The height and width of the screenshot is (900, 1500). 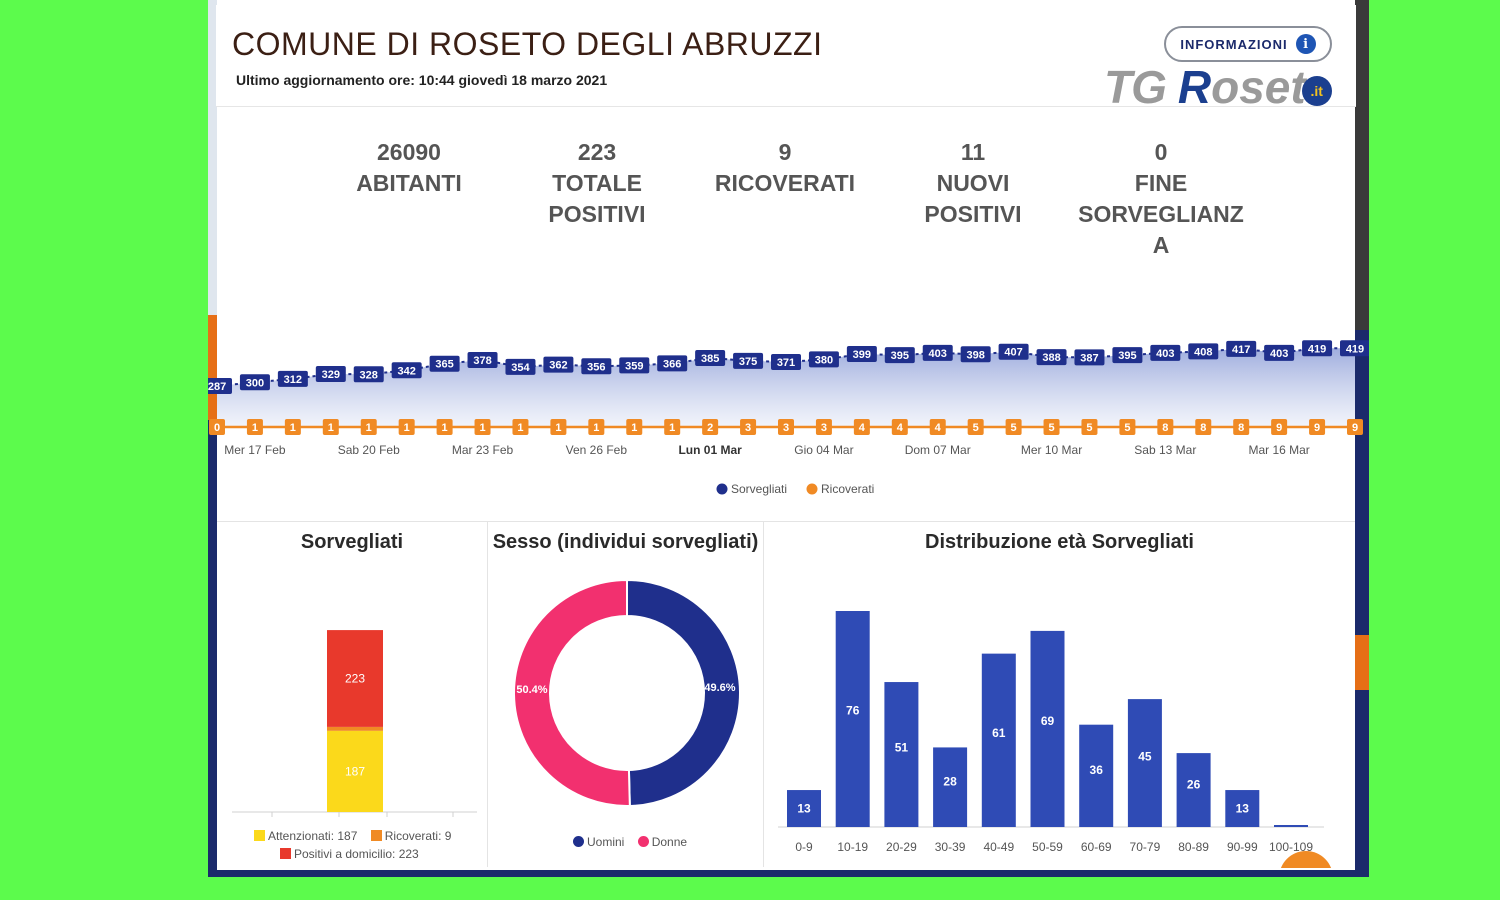 What do you see at coordinates (973, 198) in the screenshot?
I see `stat-label: NUOVI POSITIVI` at bounding box center [973, 198].